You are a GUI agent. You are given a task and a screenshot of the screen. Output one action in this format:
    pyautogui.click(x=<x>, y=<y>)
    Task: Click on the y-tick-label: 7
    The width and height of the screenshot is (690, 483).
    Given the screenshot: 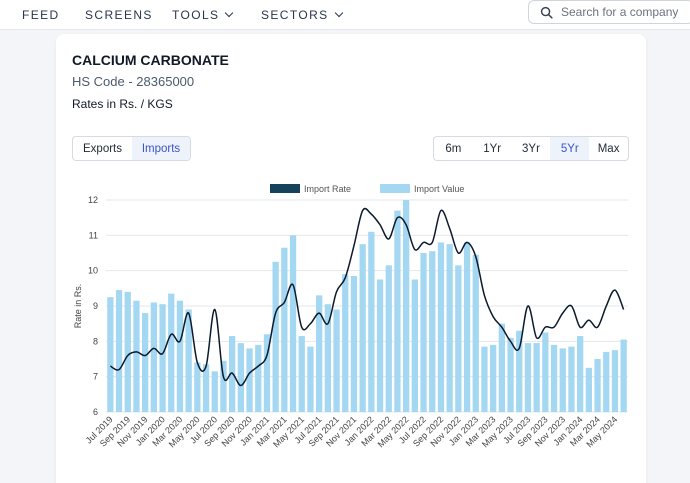 What is the action you would take?
    pyautogui.click(x=95, y=377)
    